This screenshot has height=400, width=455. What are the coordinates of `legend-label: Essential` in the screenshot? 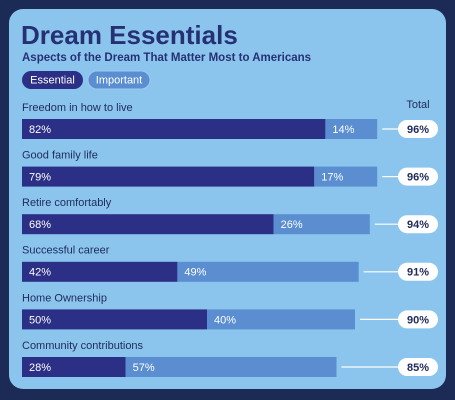 It's located at (52, 80).